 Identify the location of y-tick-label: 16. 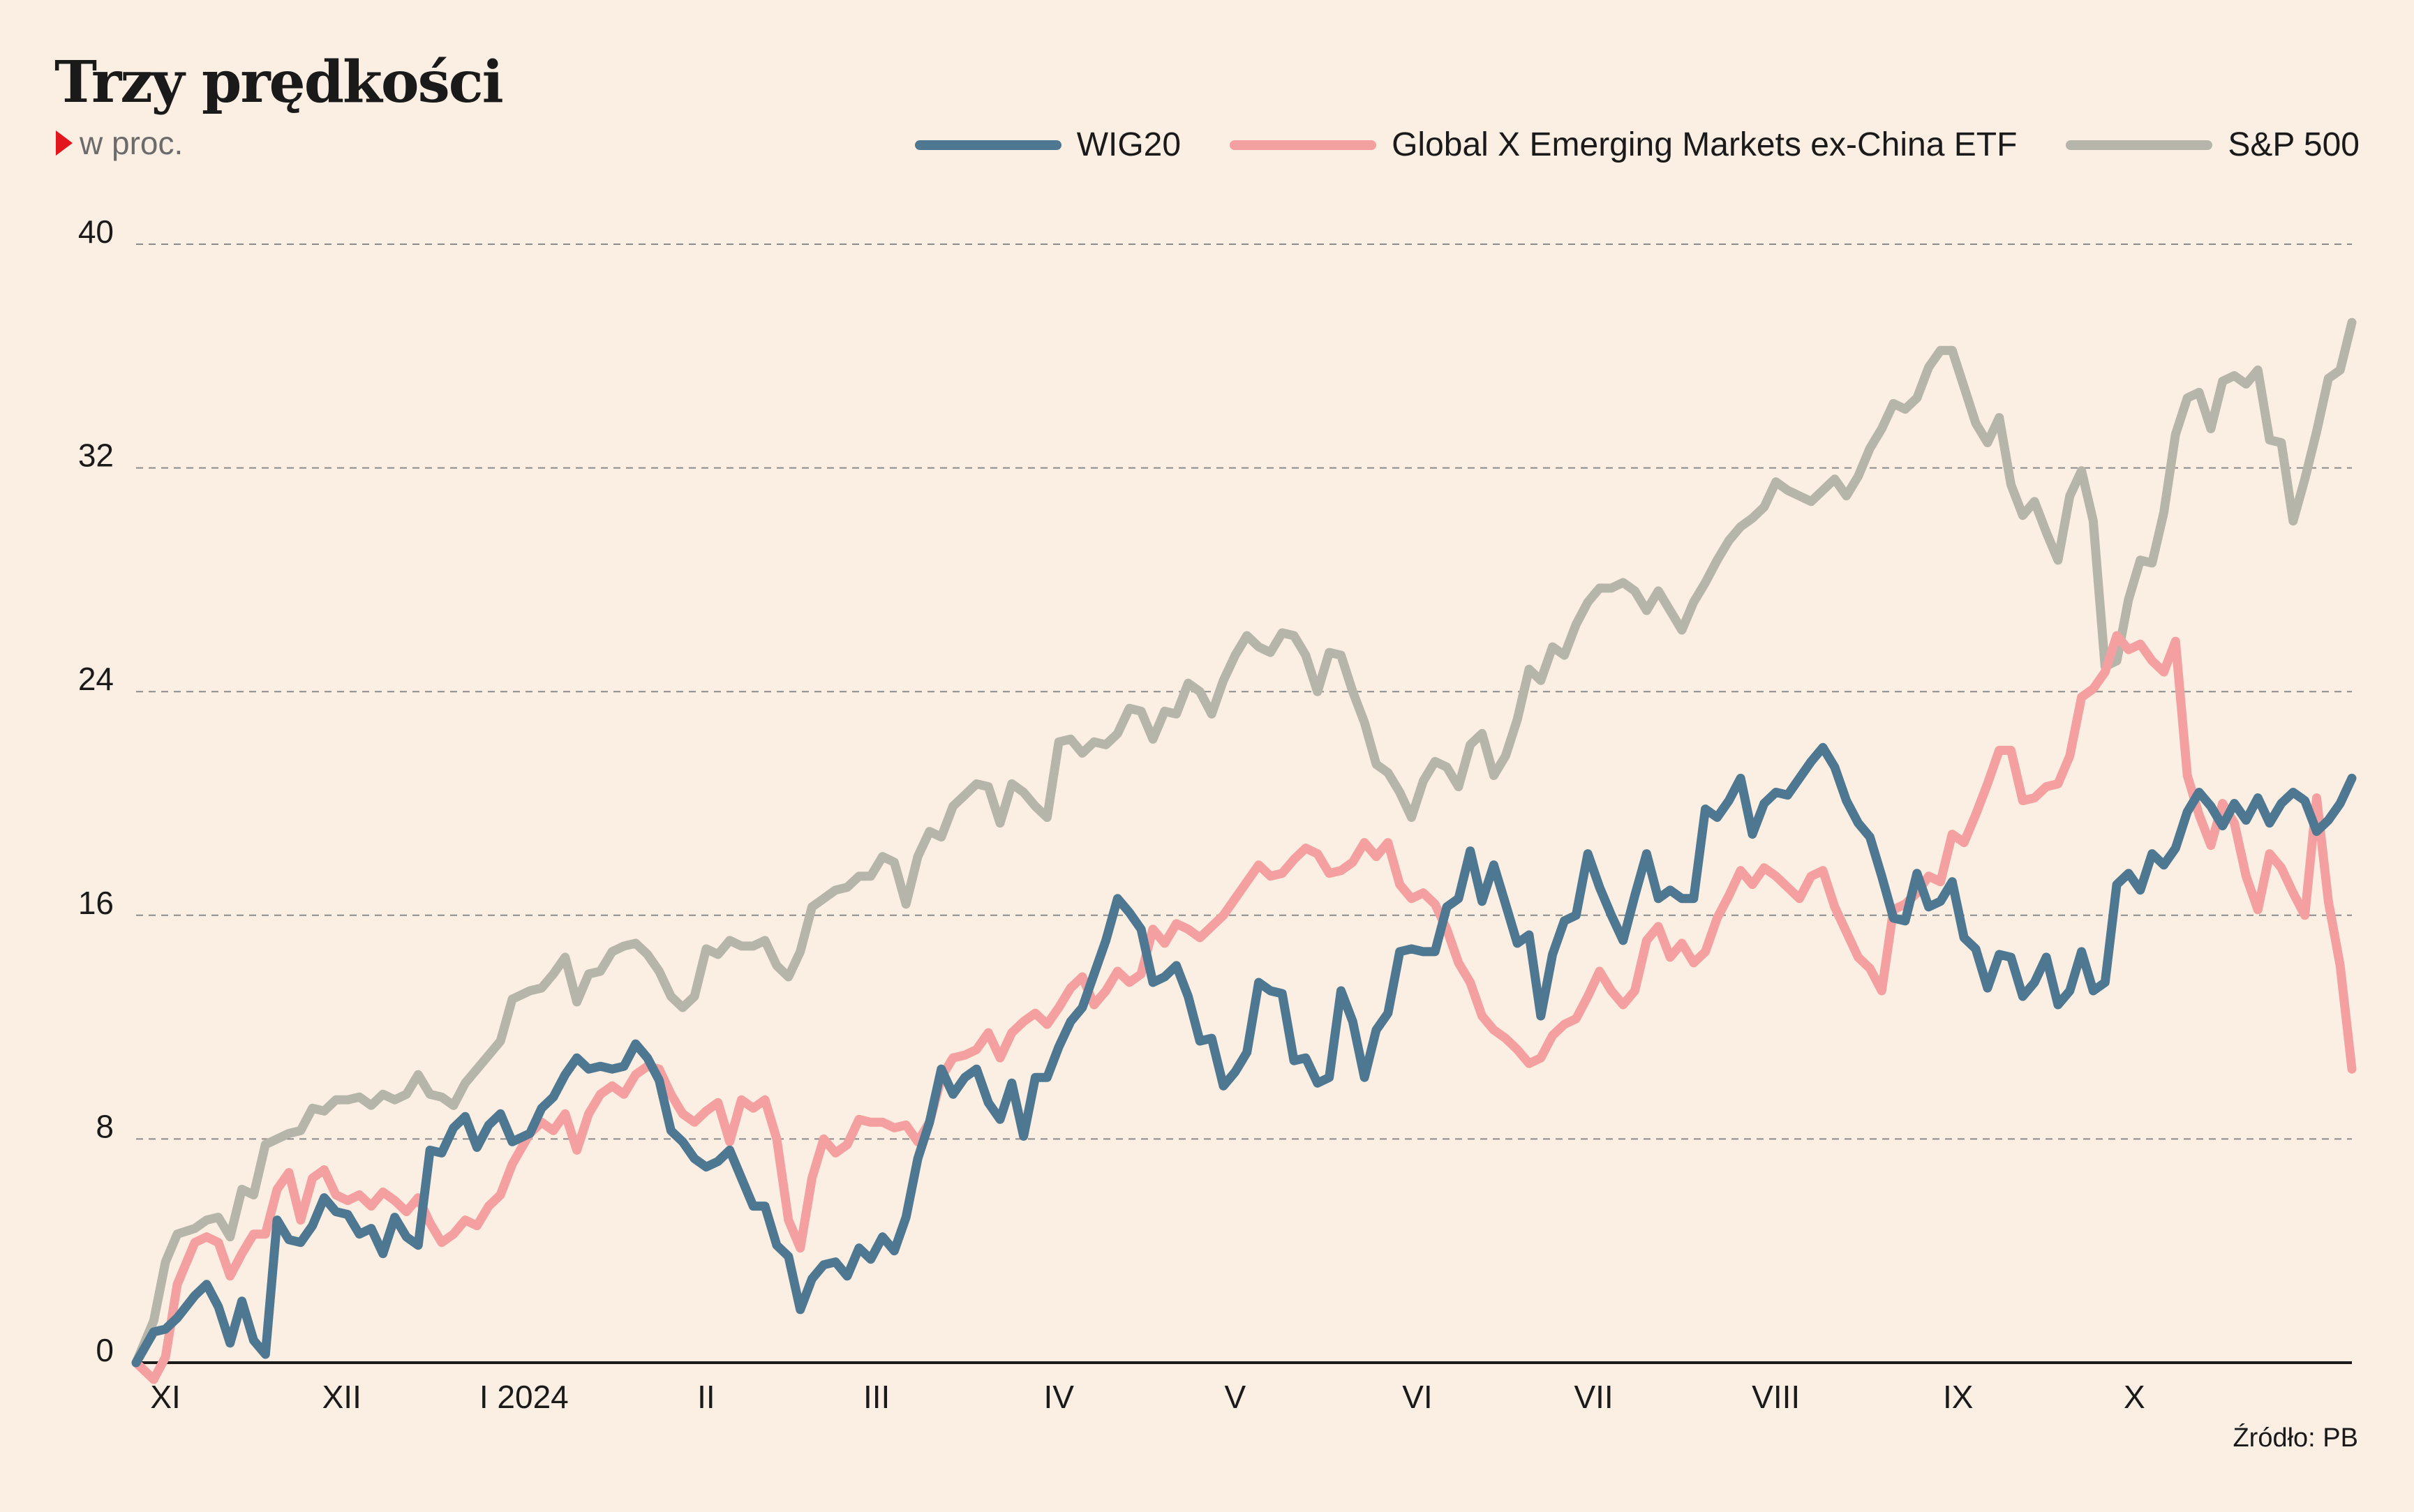
(96, 903).